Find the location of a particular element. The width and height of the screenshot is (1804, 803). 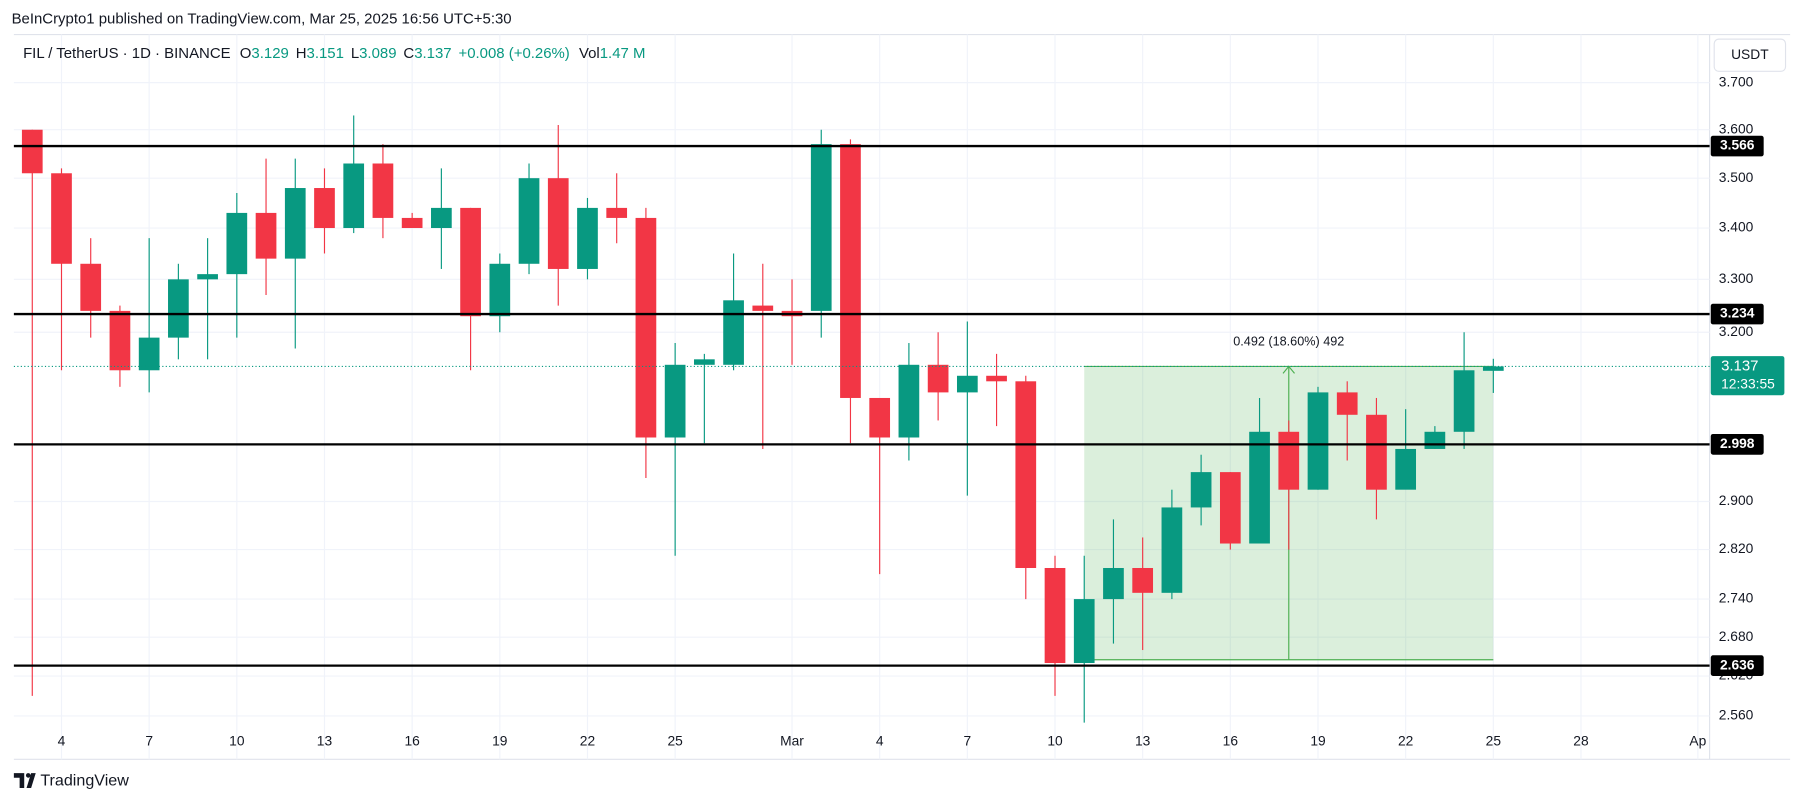

h-value: 3.151 is located at coordinates (325, 53).